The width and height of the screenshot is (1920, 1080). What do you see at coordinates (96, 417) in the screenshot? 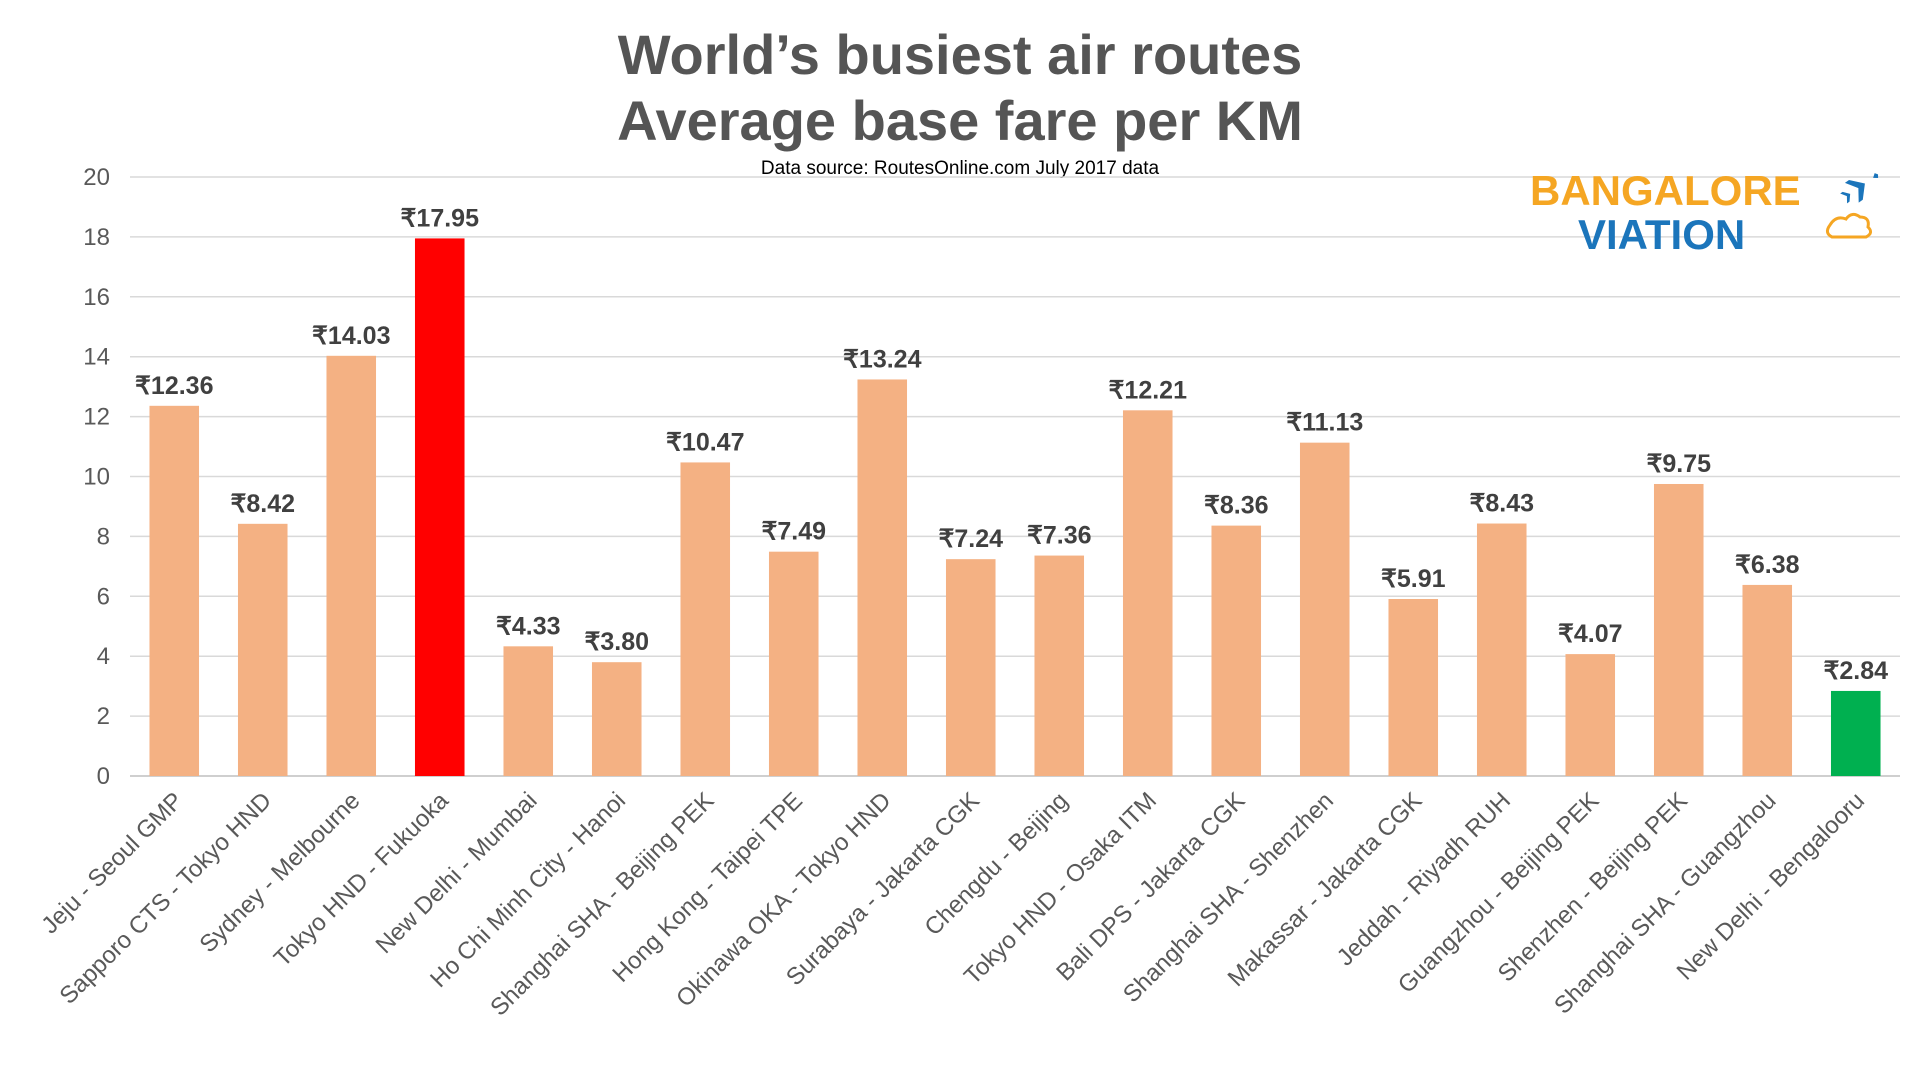
I see `y-tick-label: 12` at bounding box center [96, 417].